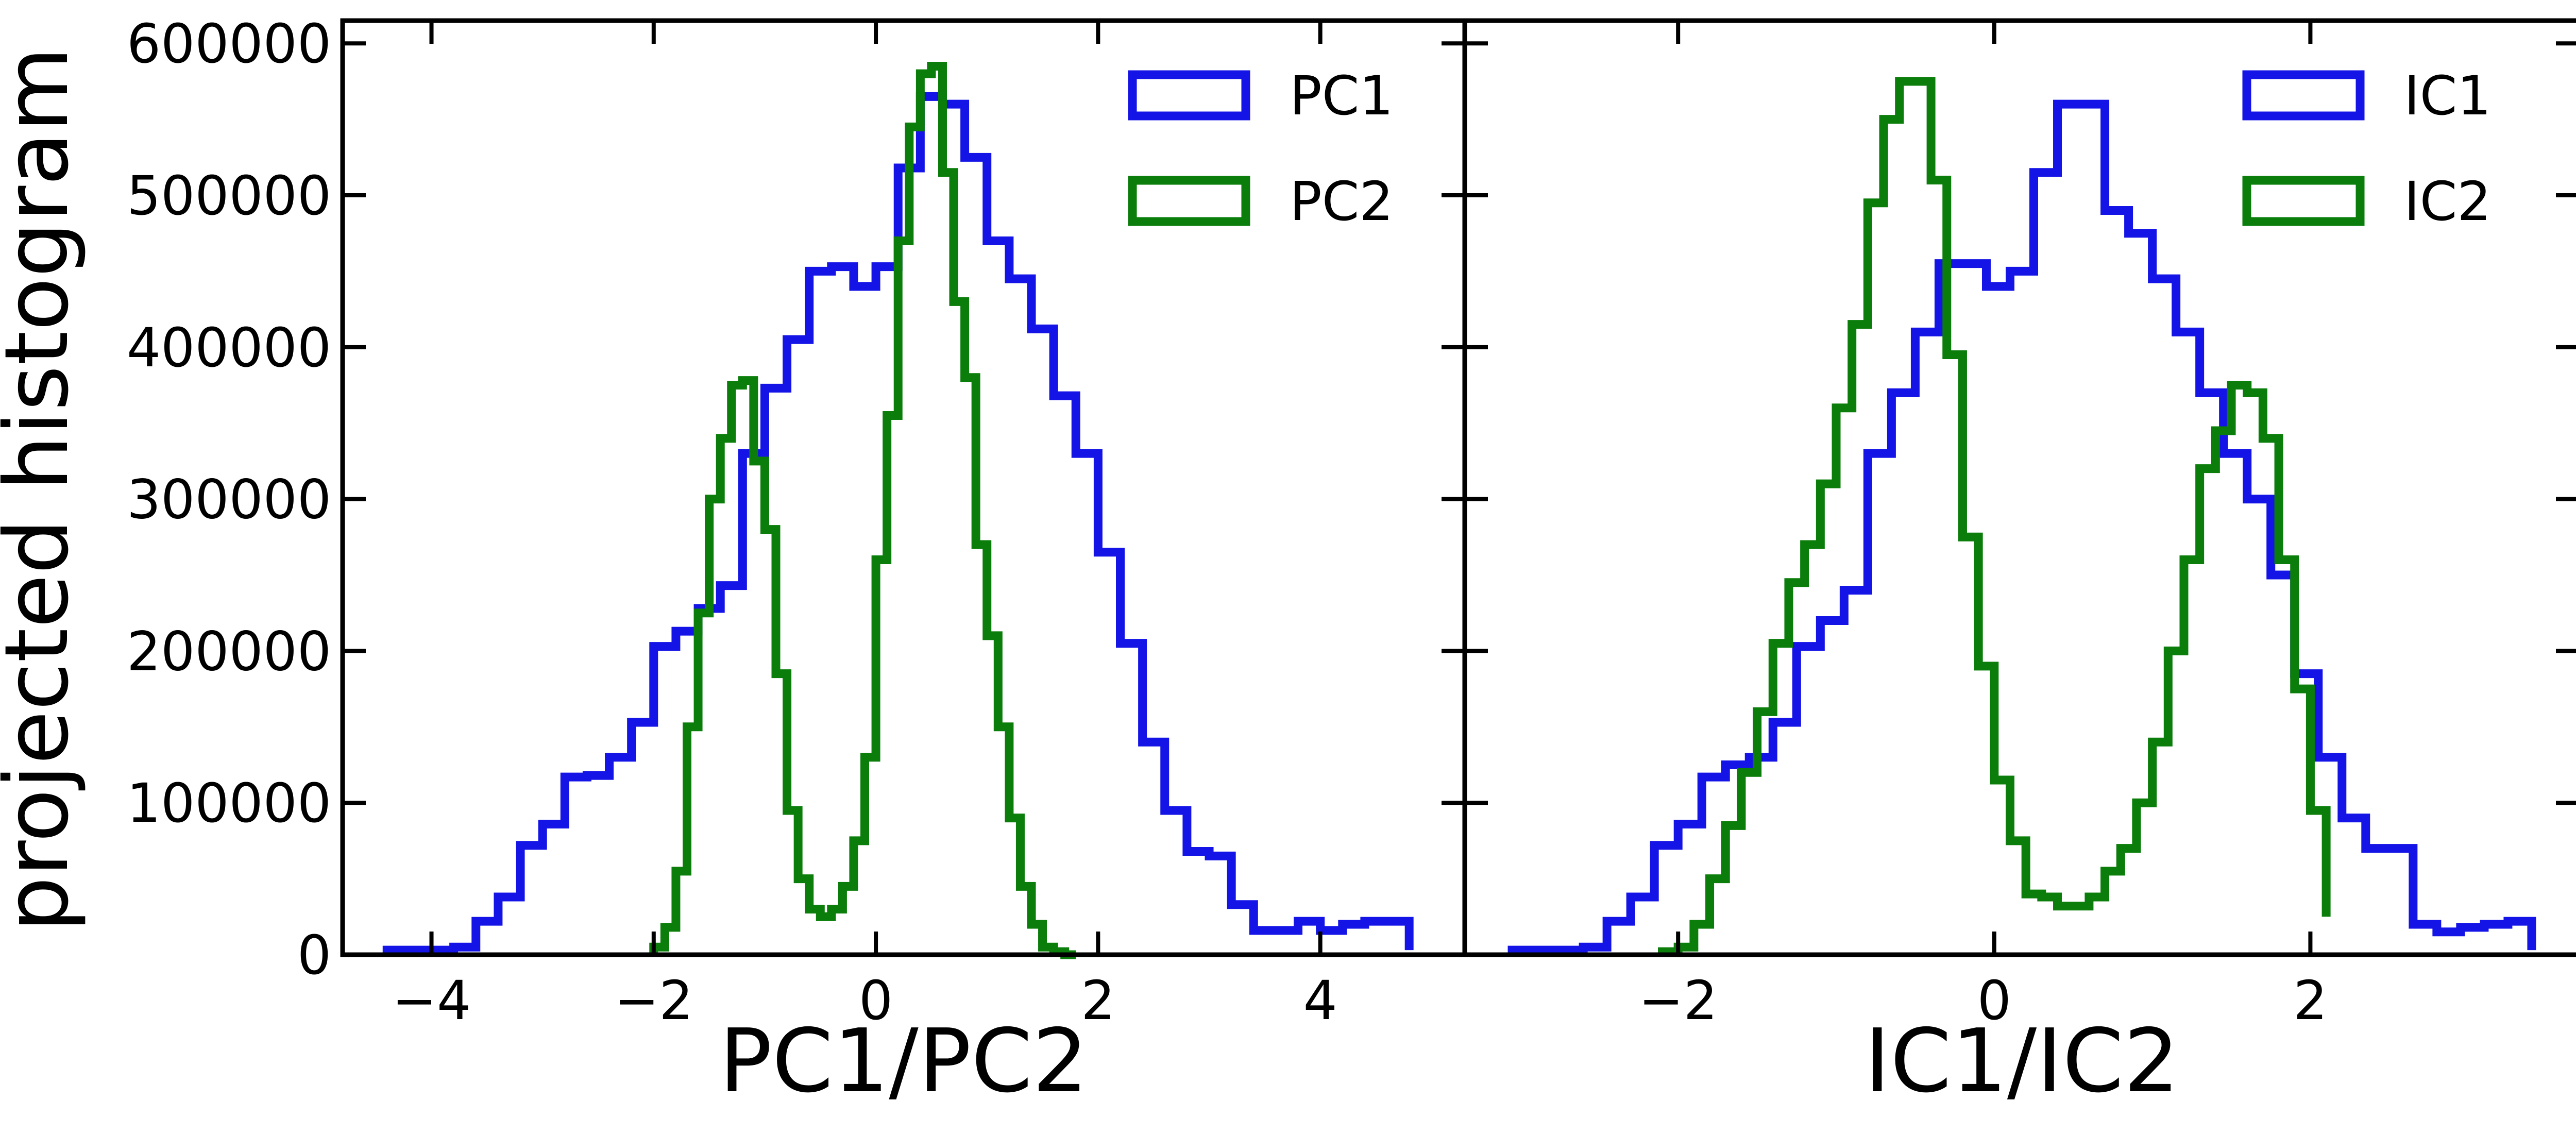  I want to click on y-tick-label: 0, so click(314, 955).